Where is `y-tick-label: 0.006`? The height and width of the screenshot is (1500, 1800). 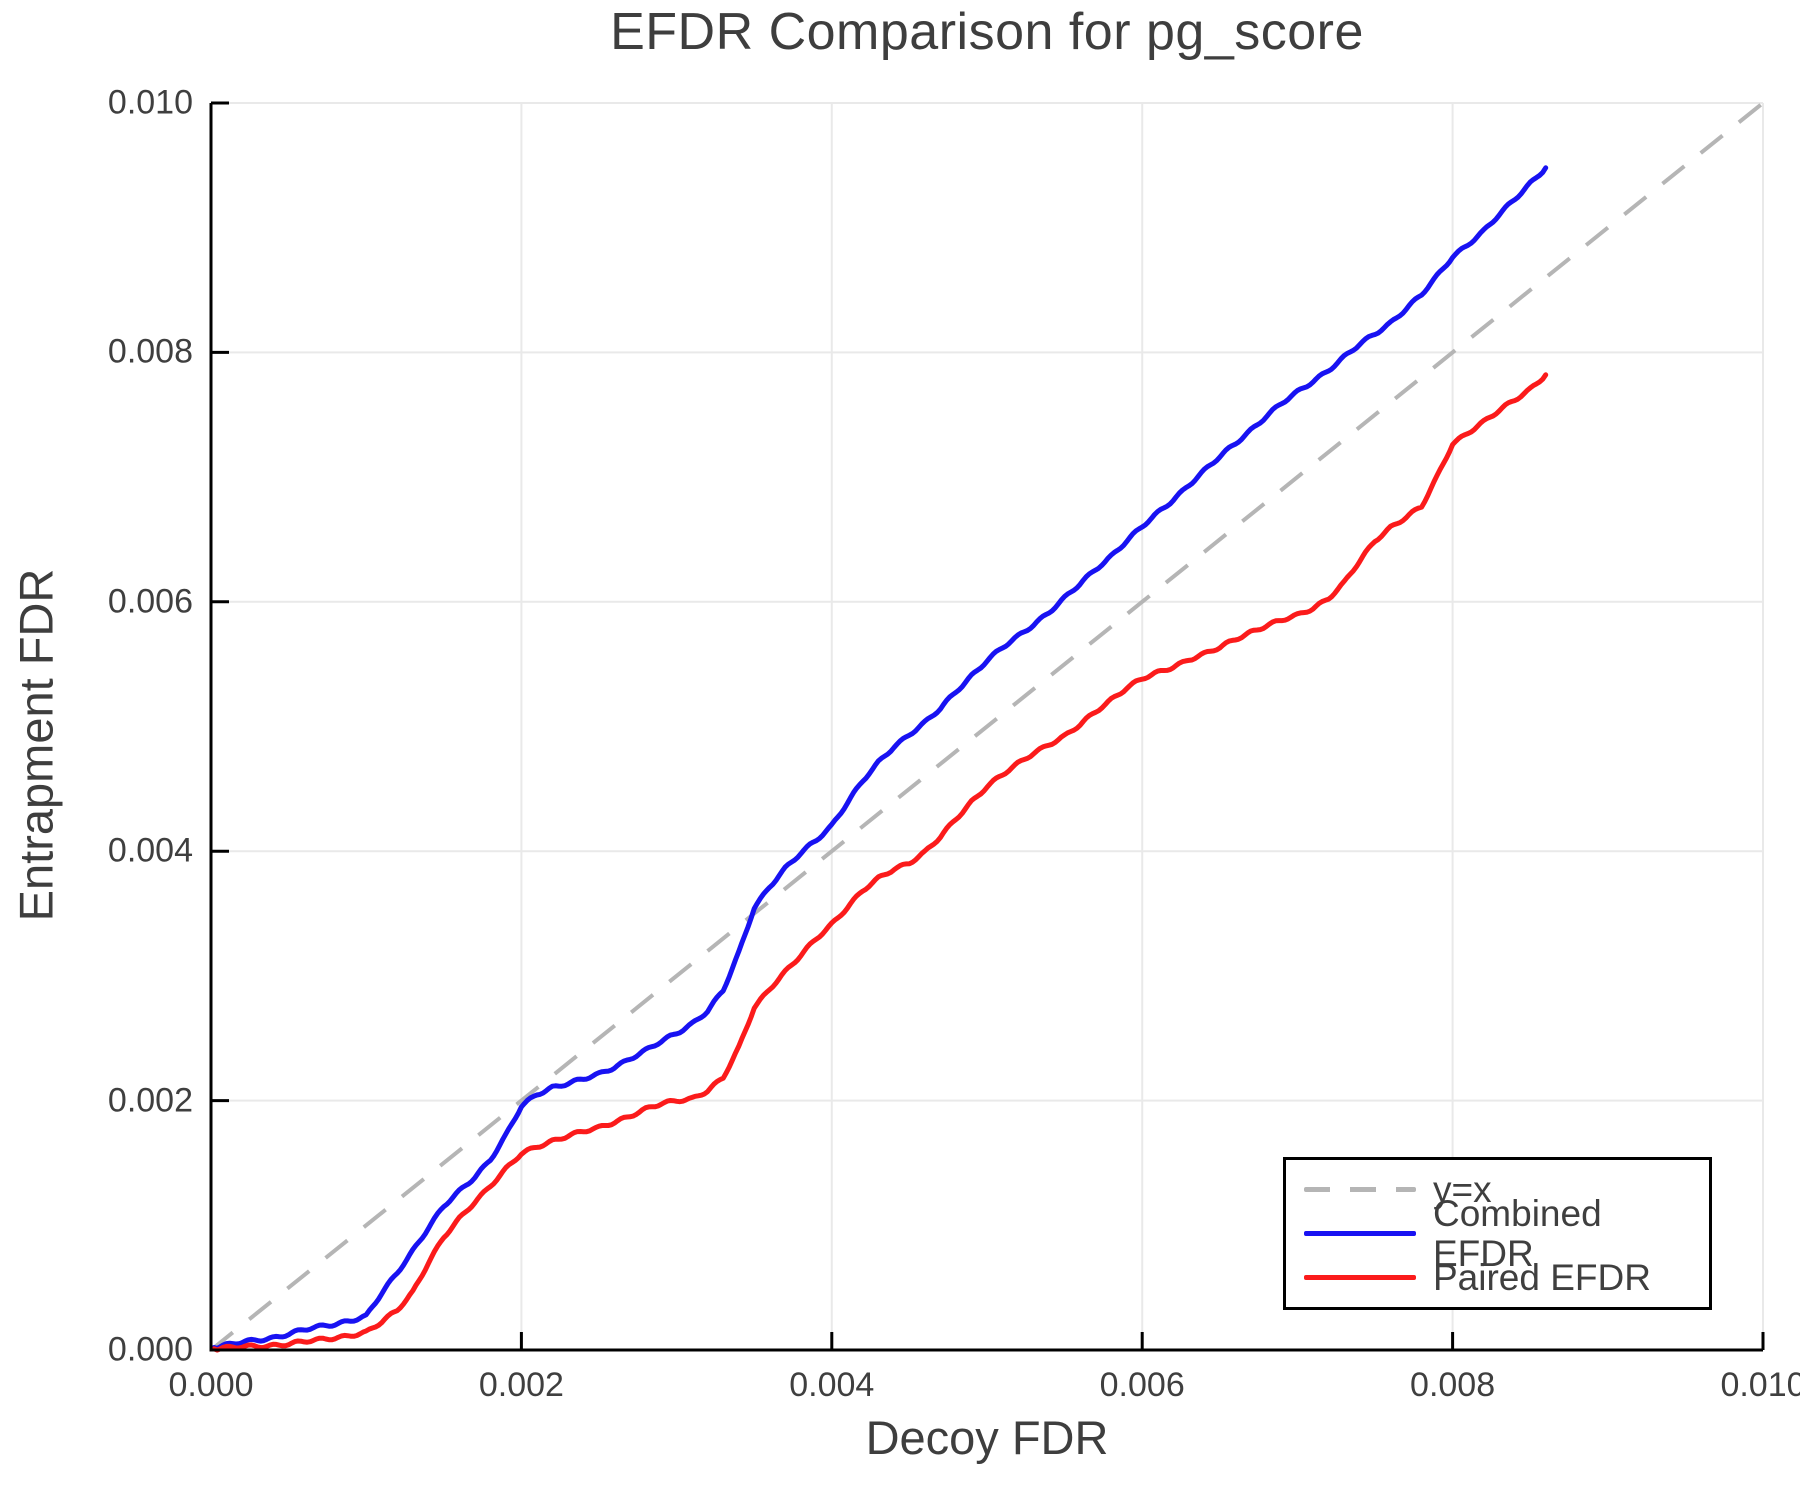 y-tick-label: 0.006 is located at coordinates (150, 601).